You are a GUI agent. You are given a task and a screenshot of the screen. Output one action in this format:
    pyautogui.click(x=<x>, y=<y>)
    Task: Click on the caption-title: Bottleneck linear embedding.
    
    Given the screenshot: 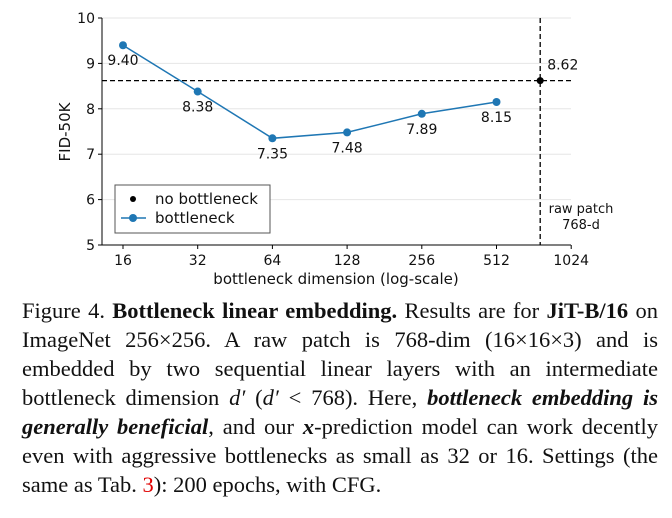 What is the action you would take?
    pyautogui.click(x=255, y=310)
    